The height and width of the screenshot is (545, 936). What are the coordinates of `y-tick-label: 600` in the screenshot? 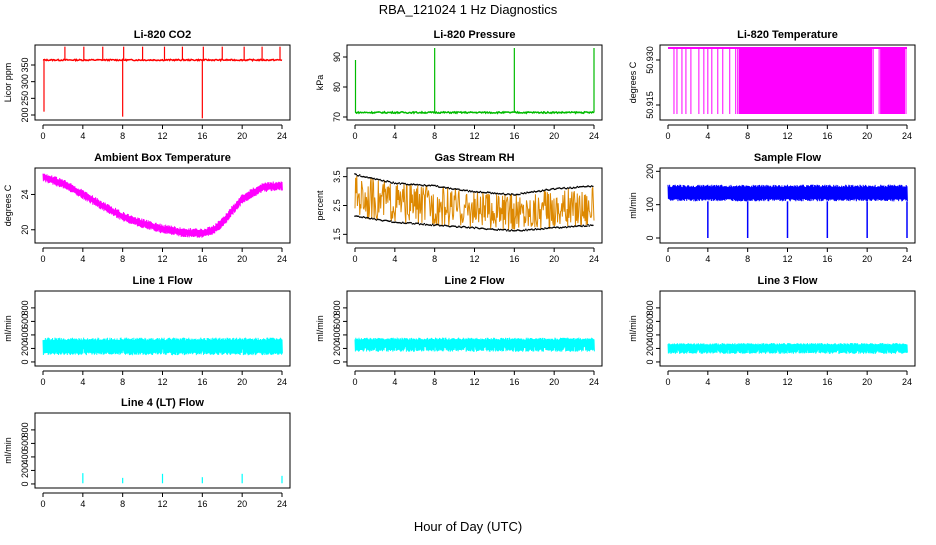 It's located at (25, 321).